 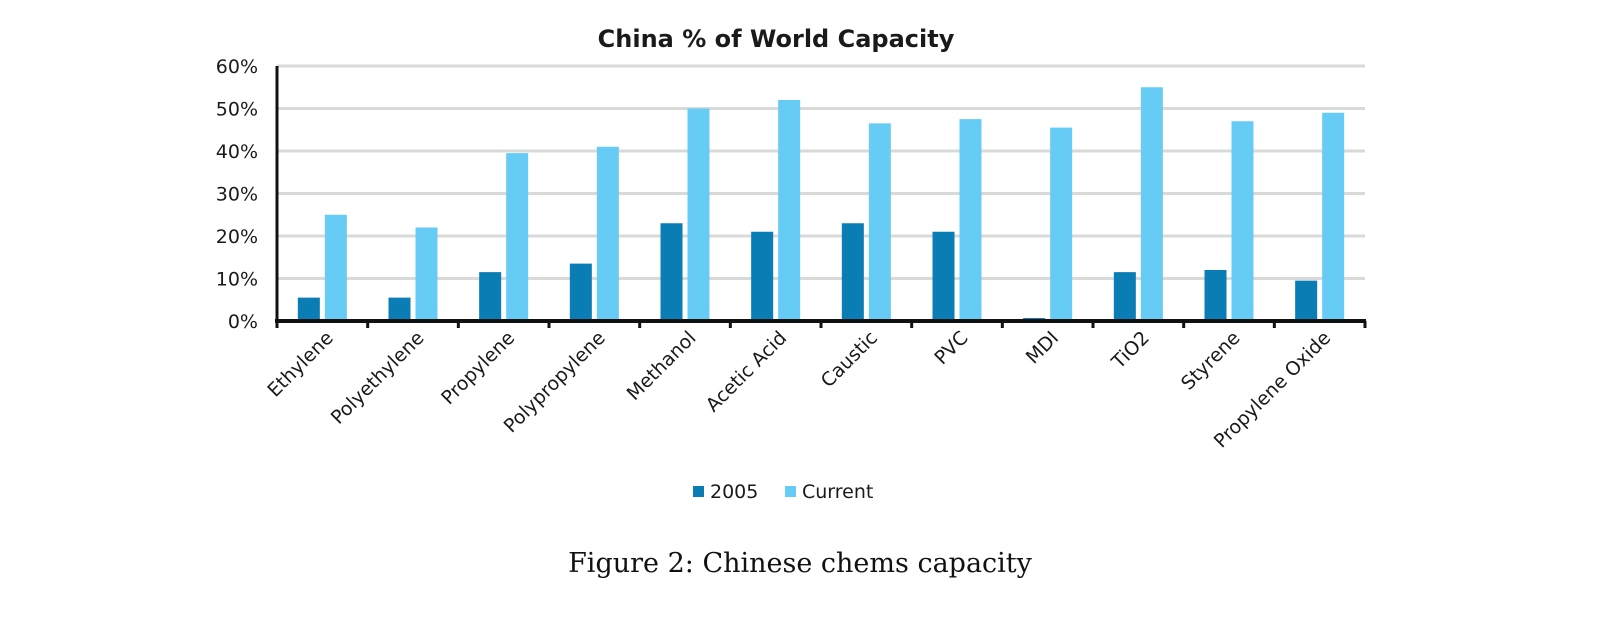 What do you see at coordinates (1333, 216) in the screenshot?
I see `bar-current-propylene-oxide` at bounding box center [1333, 216].